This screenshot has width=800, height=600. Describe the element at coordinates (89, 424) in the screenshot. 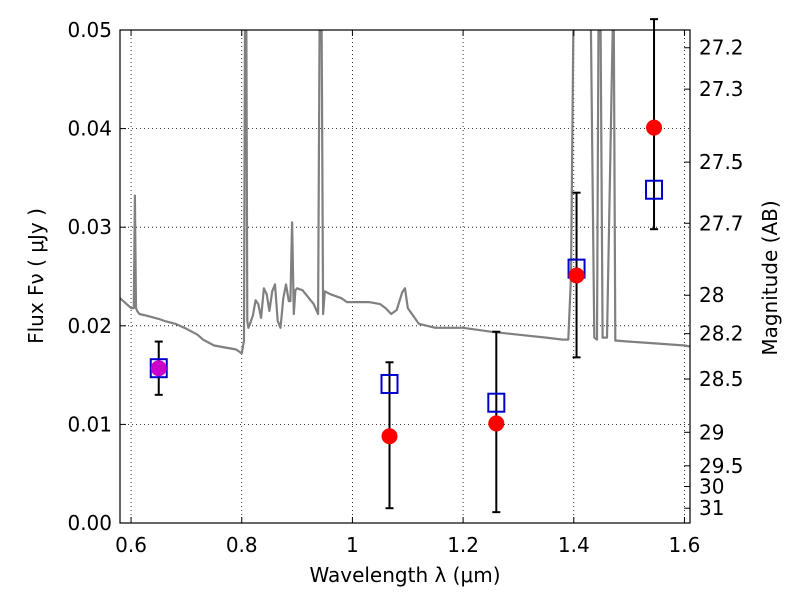

I see `y-tick-label: 0.01` at that location.